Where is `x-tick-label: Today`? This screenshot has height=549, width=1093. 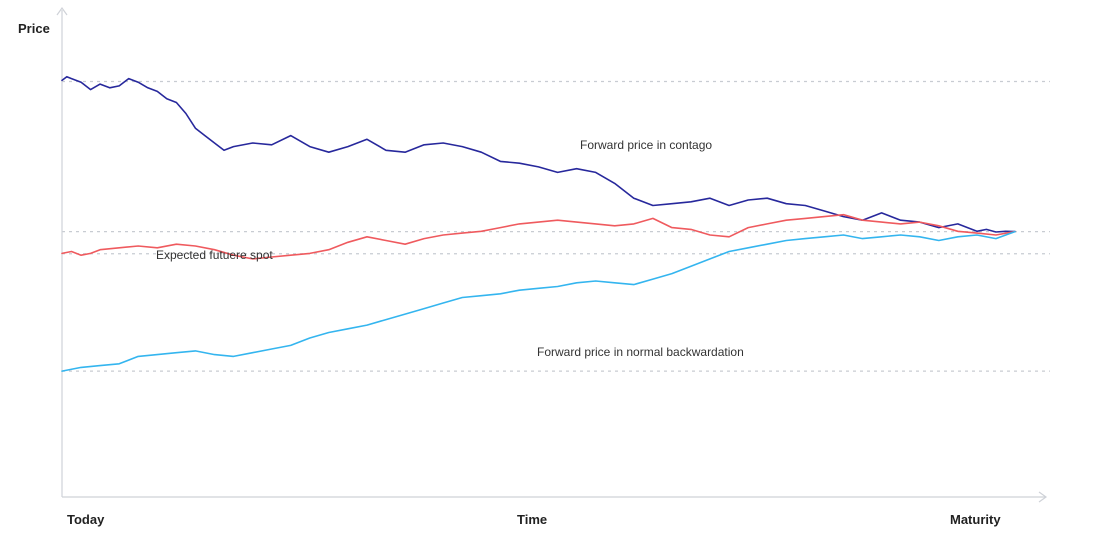
x-tick-label: Today is located at coordinates (86, 519).